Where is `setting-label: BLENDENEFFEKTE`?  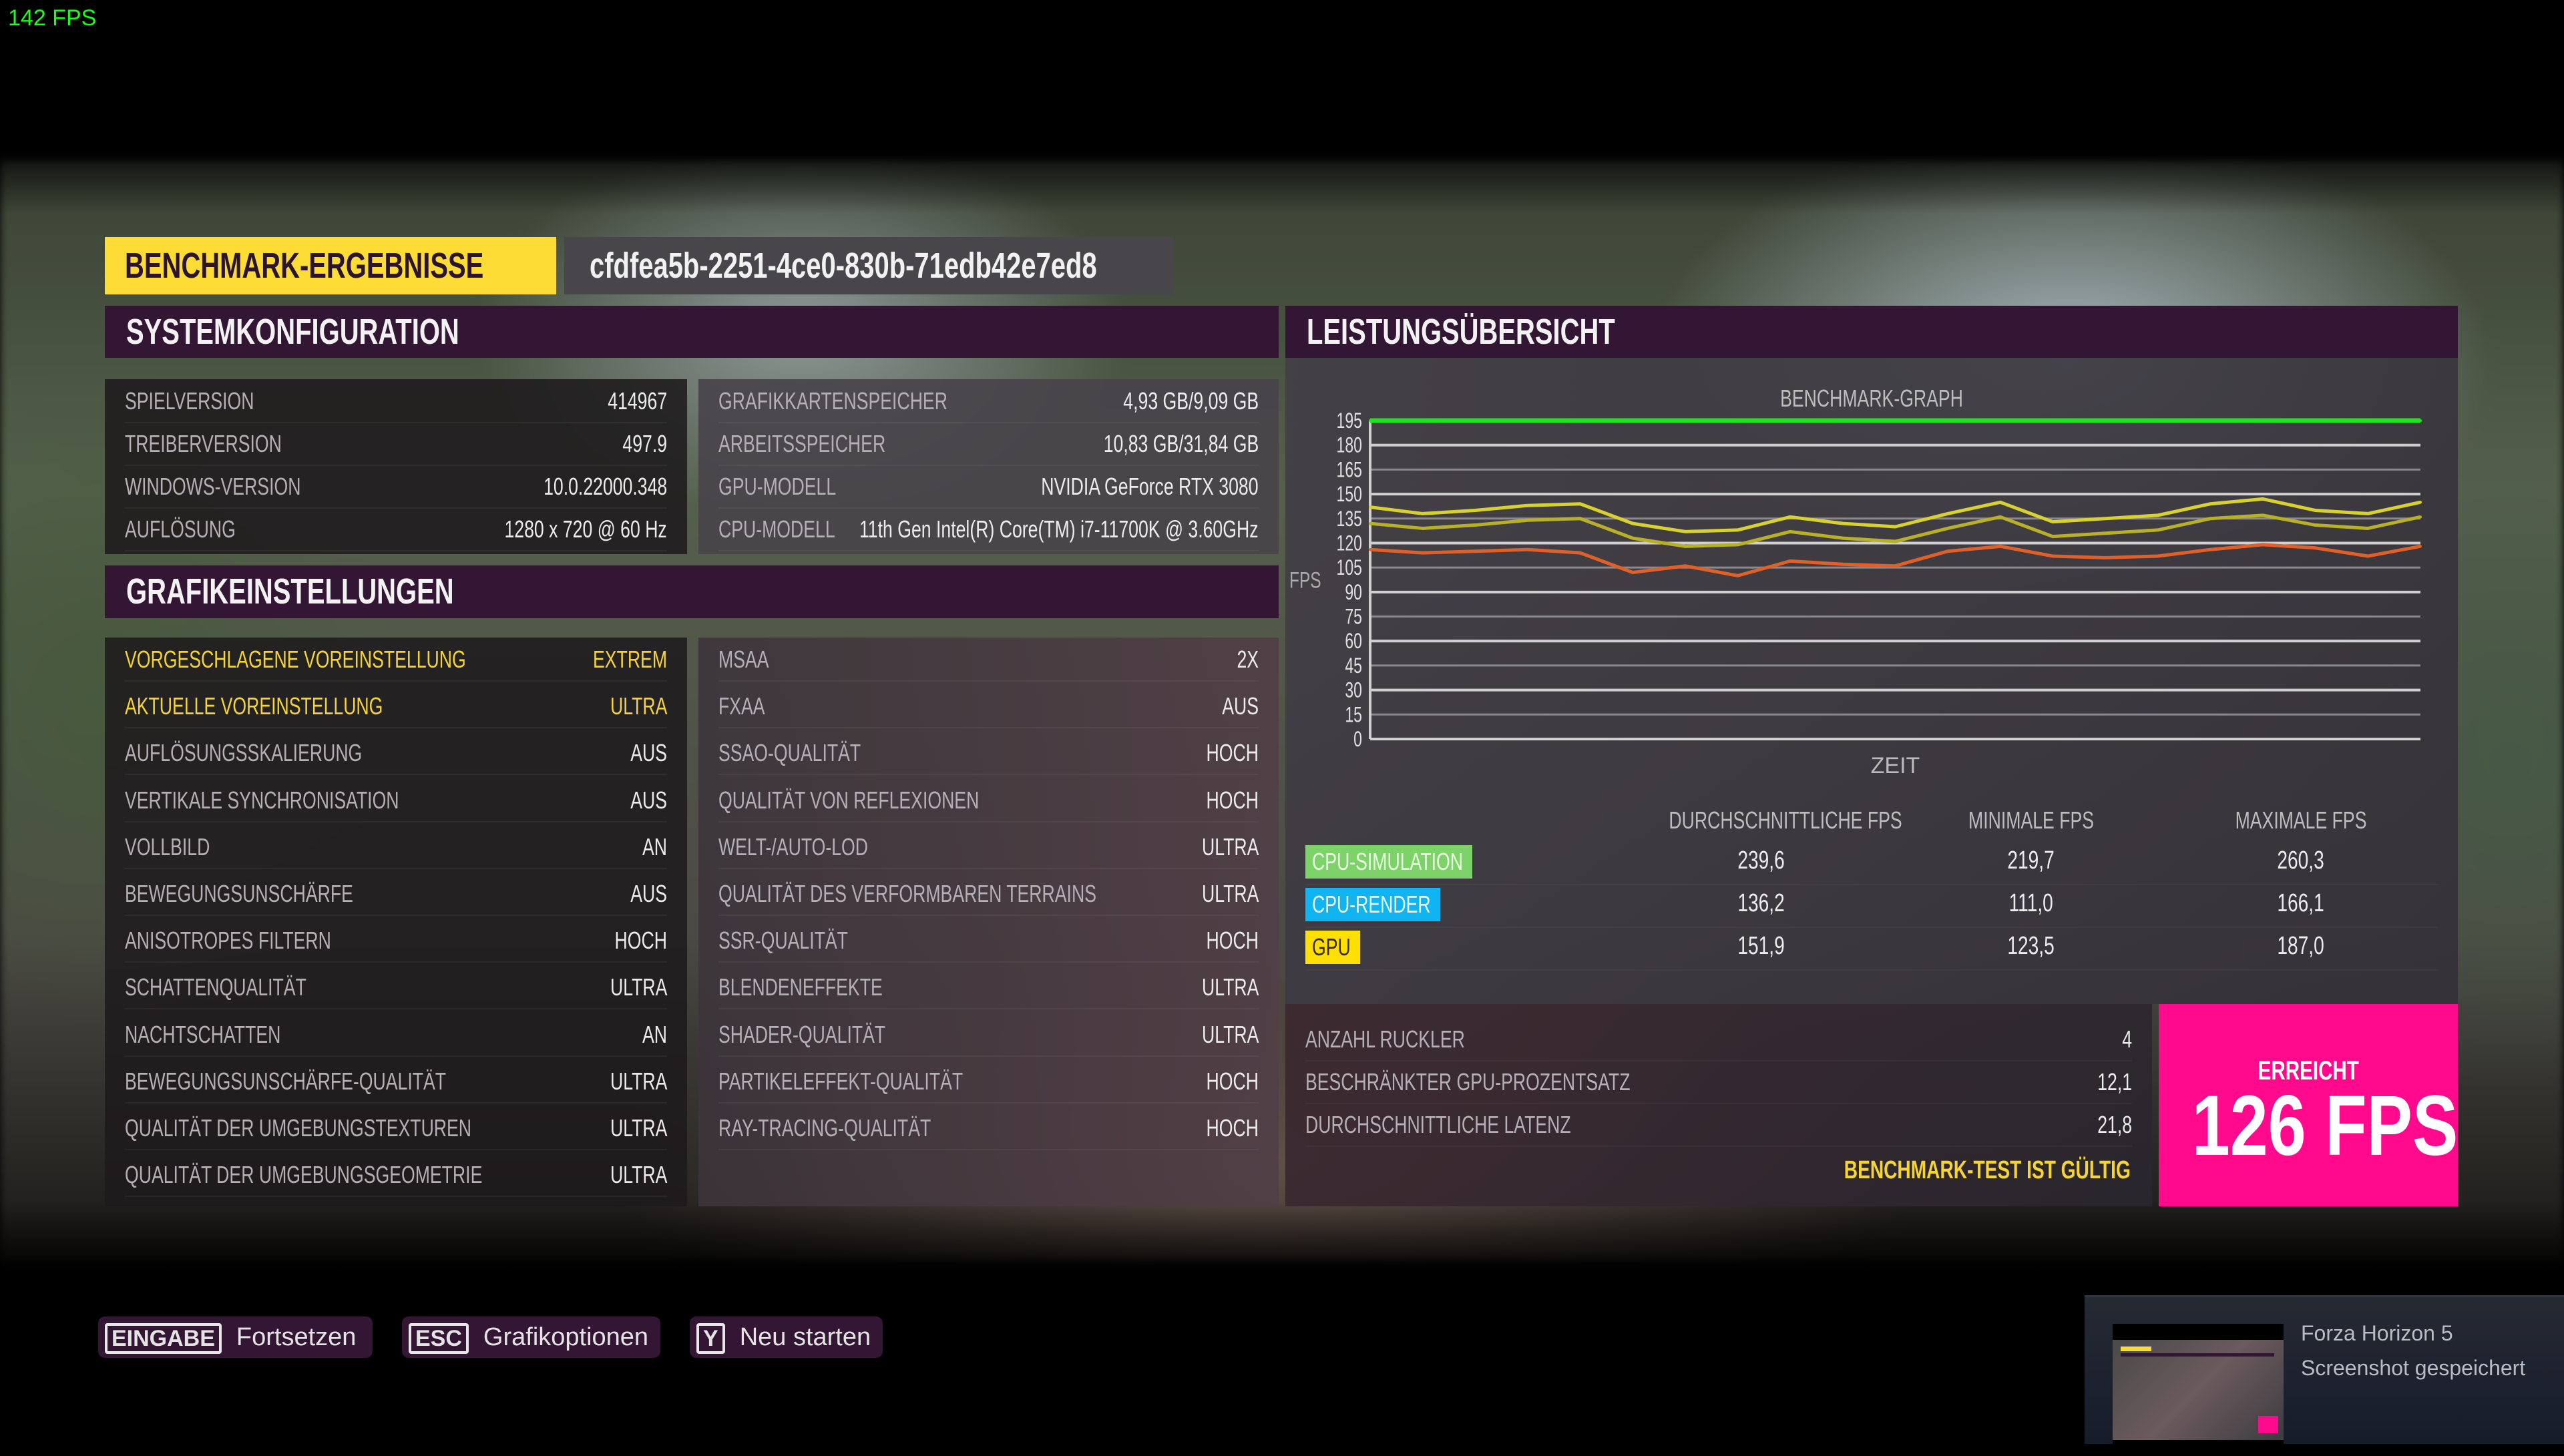
setting-label: BLENDENEFFEKTE is located at coordinates (800, 987).